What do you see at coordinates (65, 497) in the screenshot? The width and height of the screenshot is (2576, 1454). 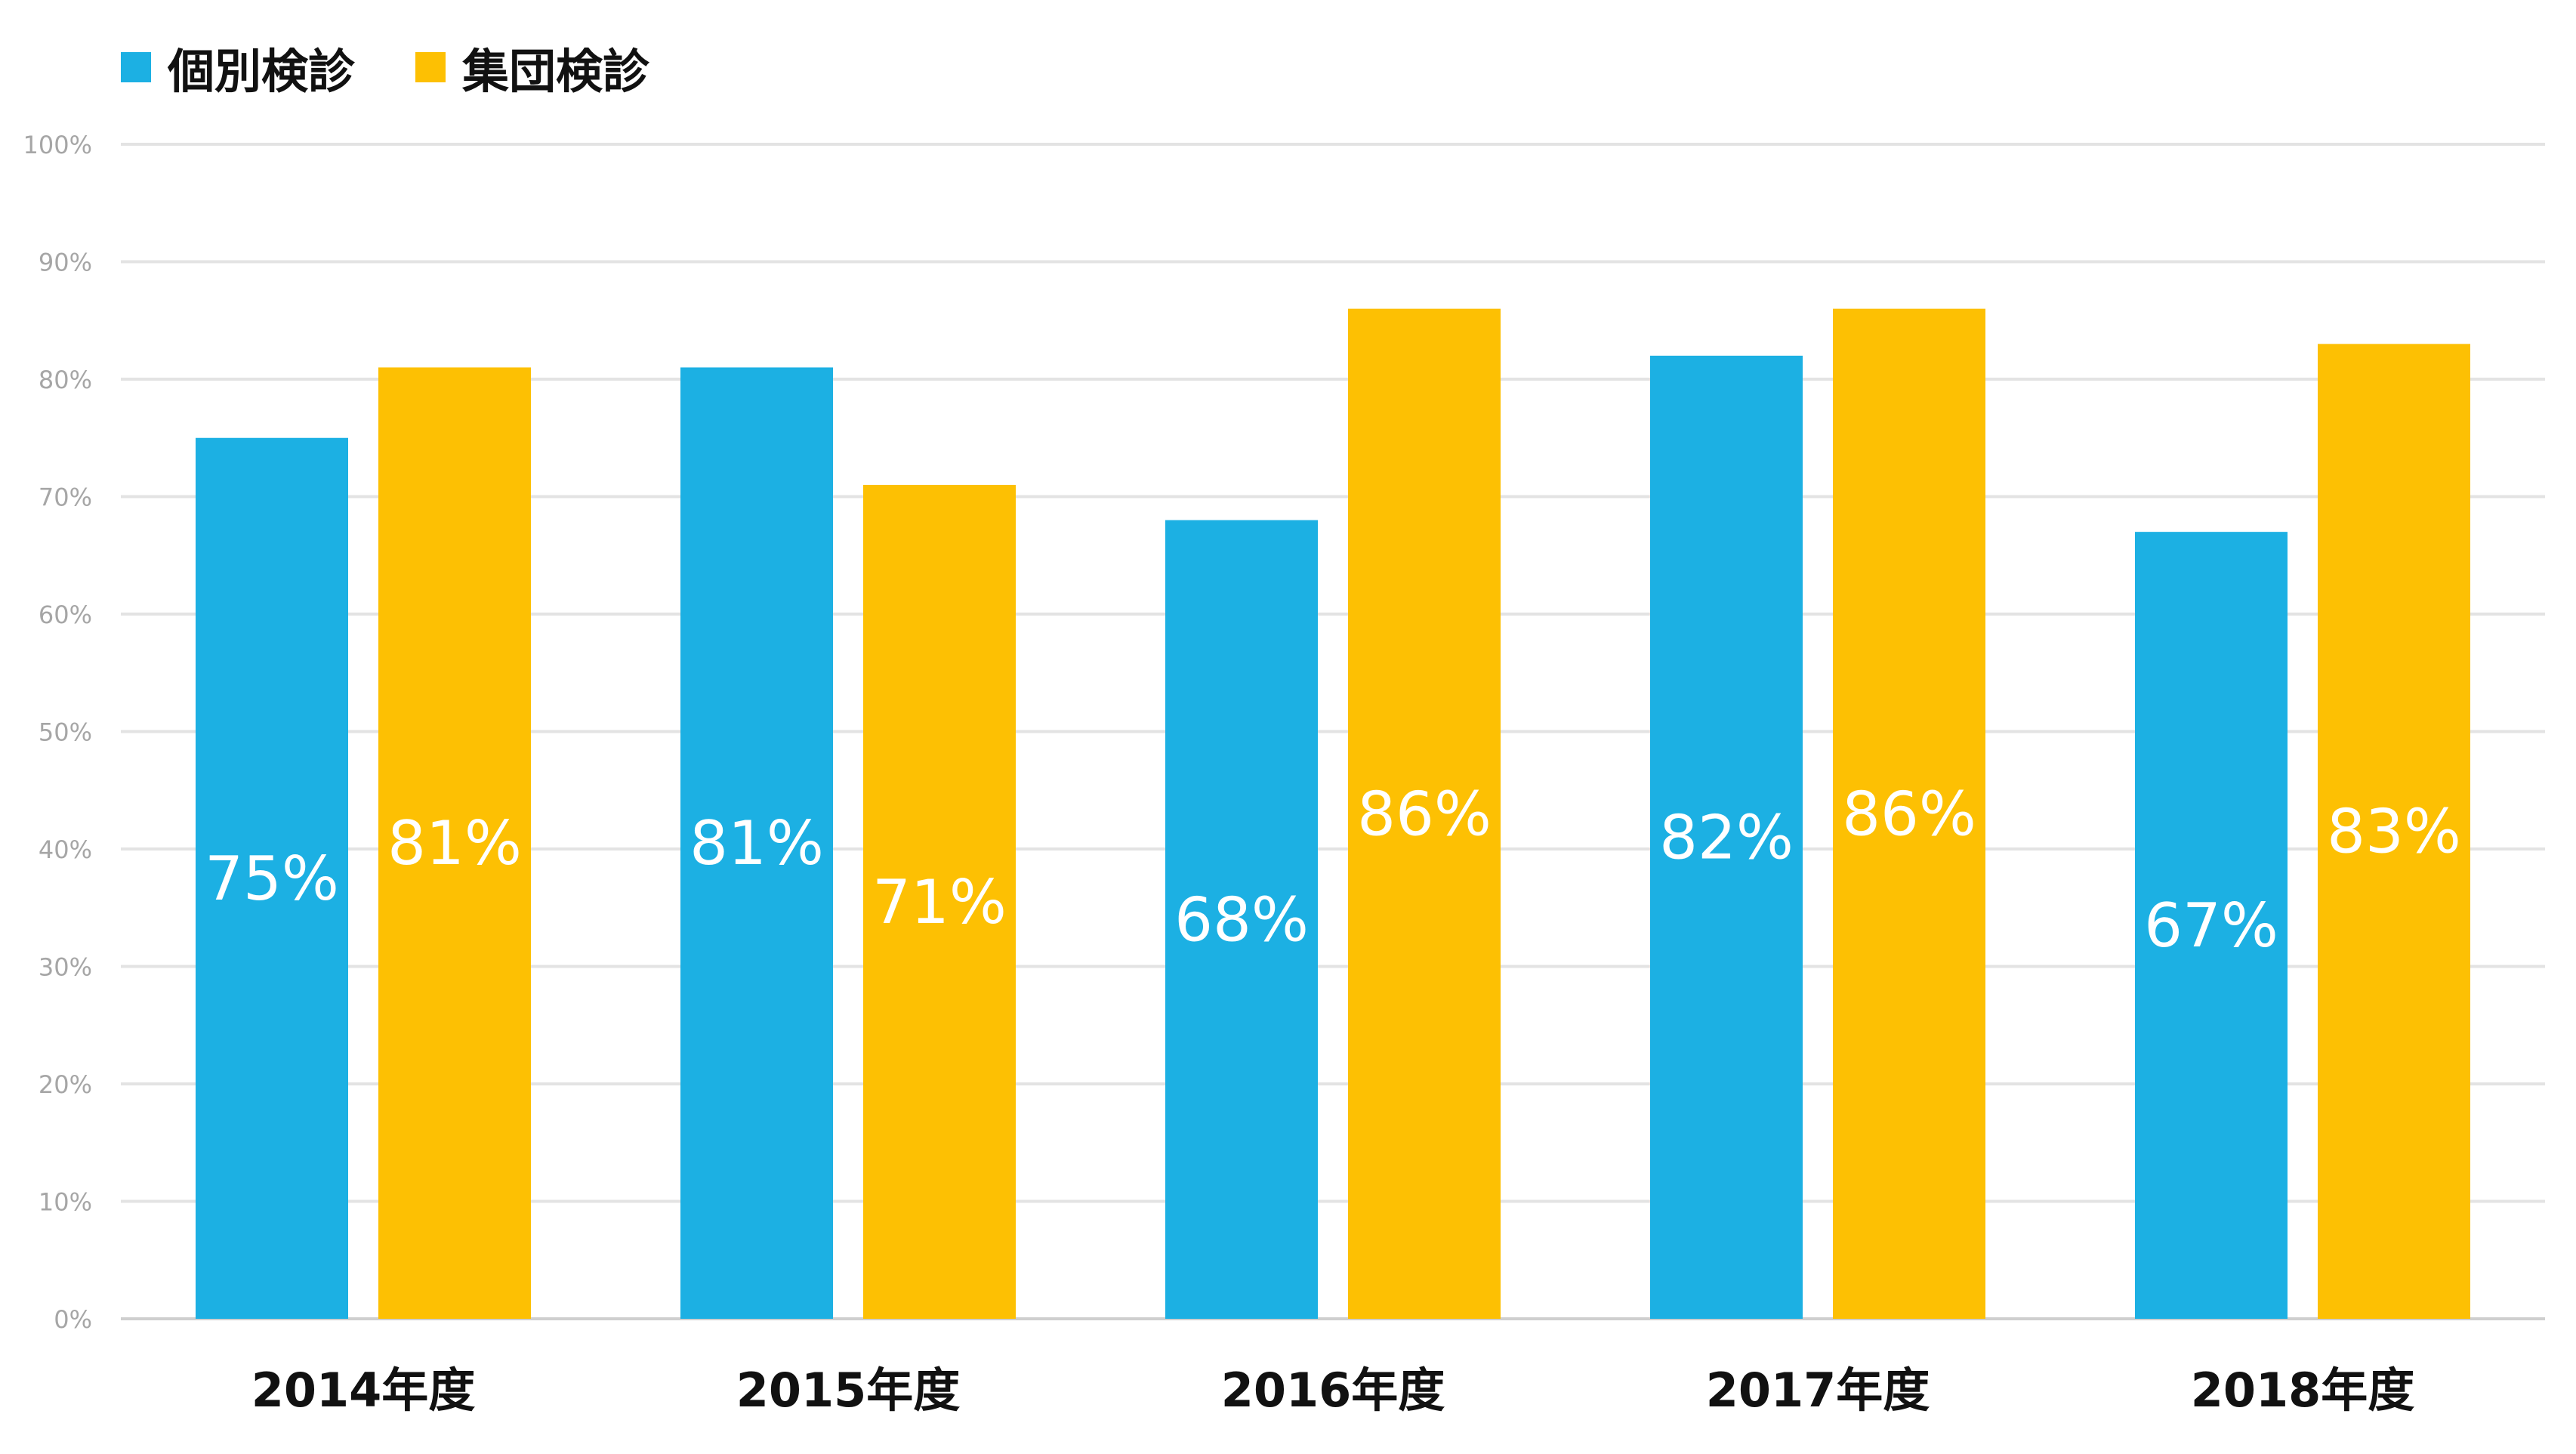 I see `y-tick-label-70: 70%` at bounding box center [65, 497].